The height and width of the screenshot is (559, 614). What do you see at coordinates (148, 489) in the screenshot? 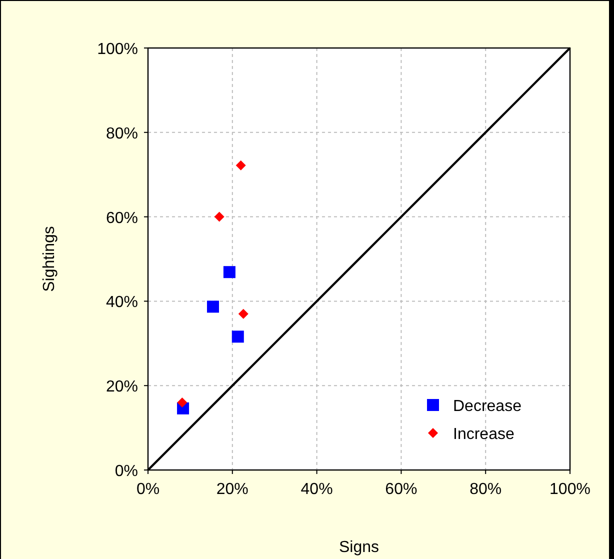
I see `x-tick-label: 0%` at bounding box center [148, 489].